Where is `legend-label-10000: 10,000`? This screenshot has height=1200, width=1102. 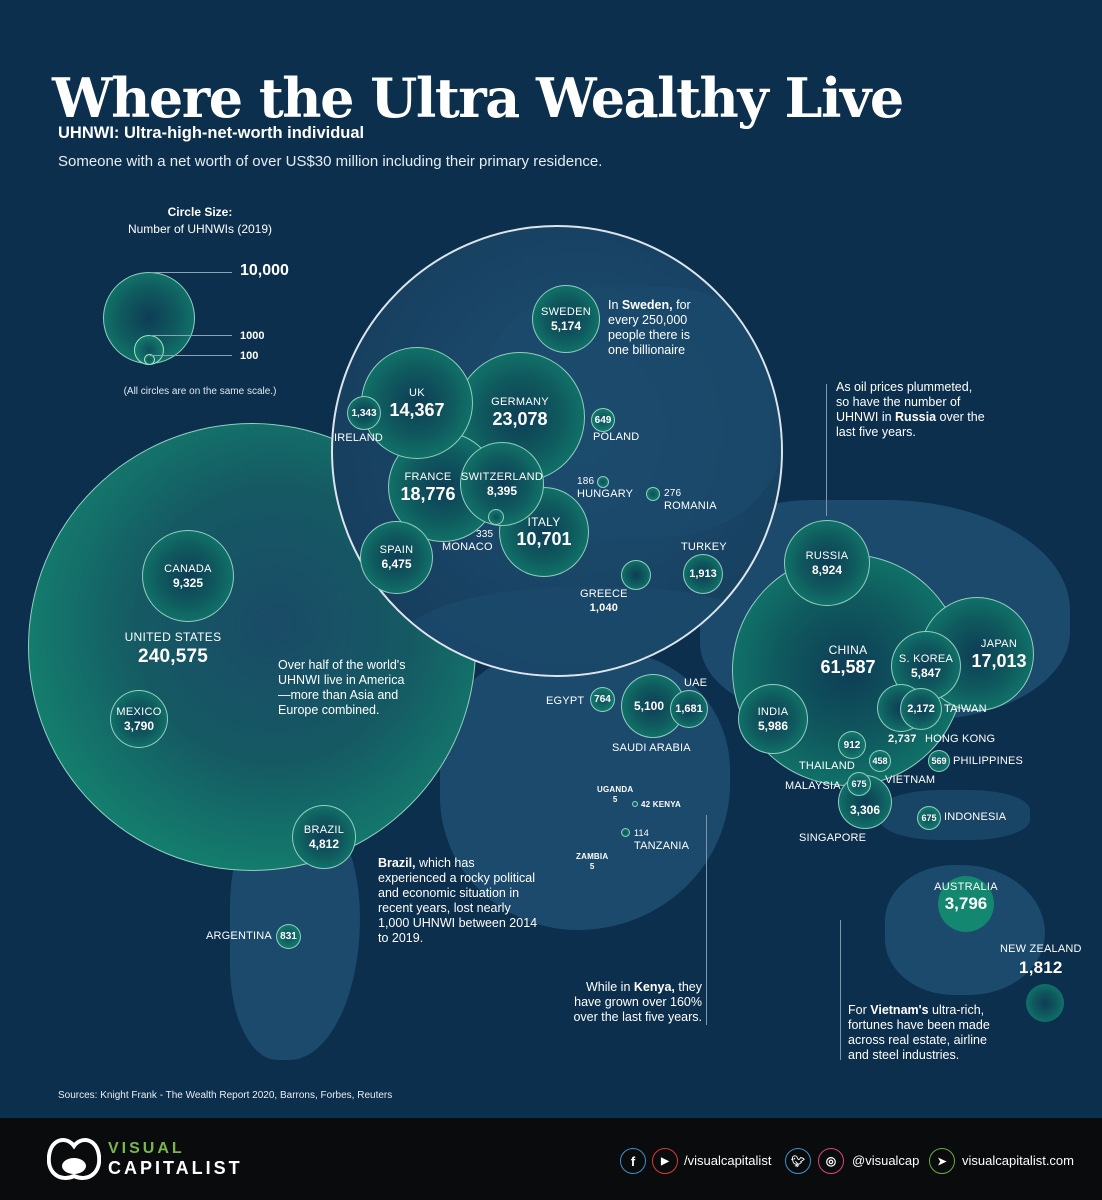
legend-label-10000: 10,000 is located at coordinates (264, 270).